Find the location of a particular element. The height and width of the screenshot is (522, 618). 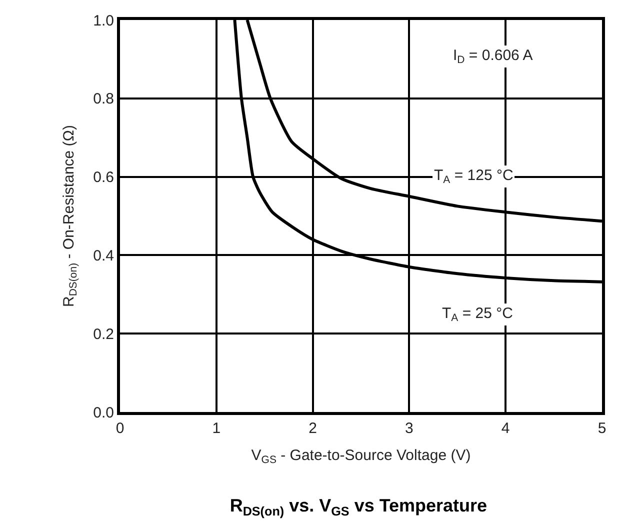

series-label: T$_{A}$ = 125 °C is located at coordinates (474, 176).